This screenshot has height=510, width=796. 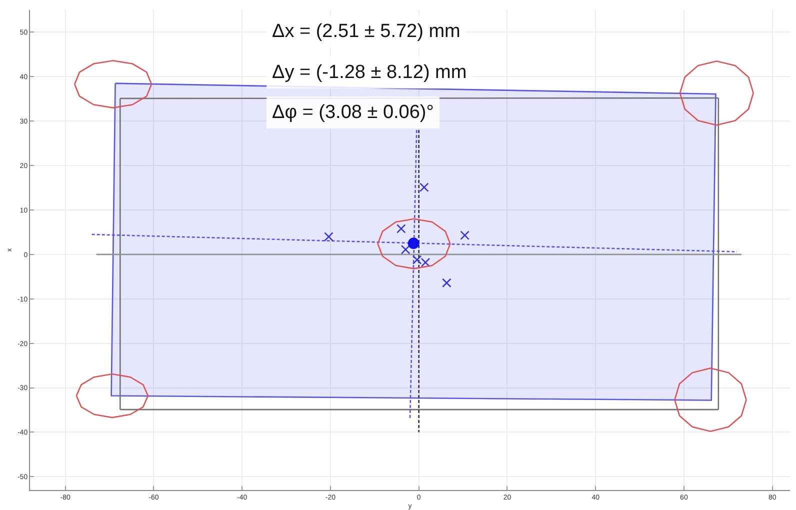 I want to click on annotation: Δφ = (3.08 ± 0.06)°, so click(x=353, y=112).